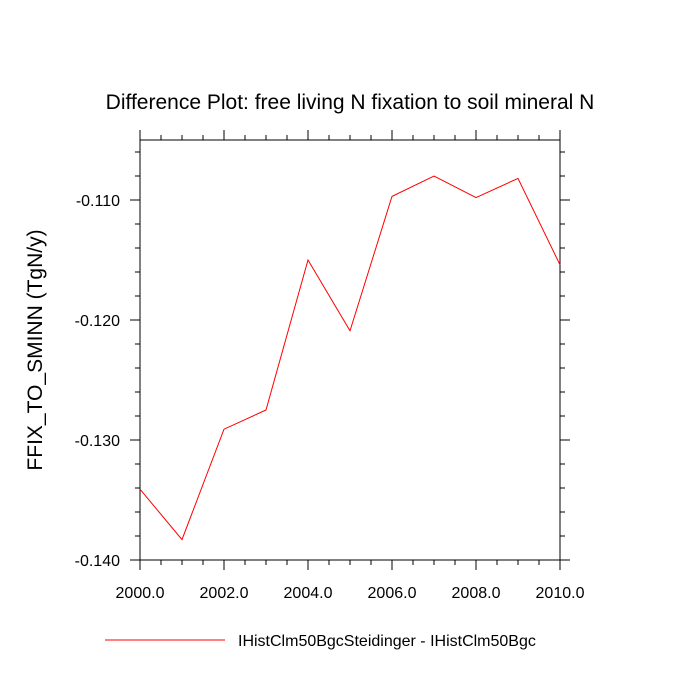 The width and height of the screenshot is (700, 700). What do you see at coordinates (387, 641) in the screenshot?
I see `legend-label: IHistClm50BgcSteidinger - IHistClm50Bgc` at bounding box center [387, 641].